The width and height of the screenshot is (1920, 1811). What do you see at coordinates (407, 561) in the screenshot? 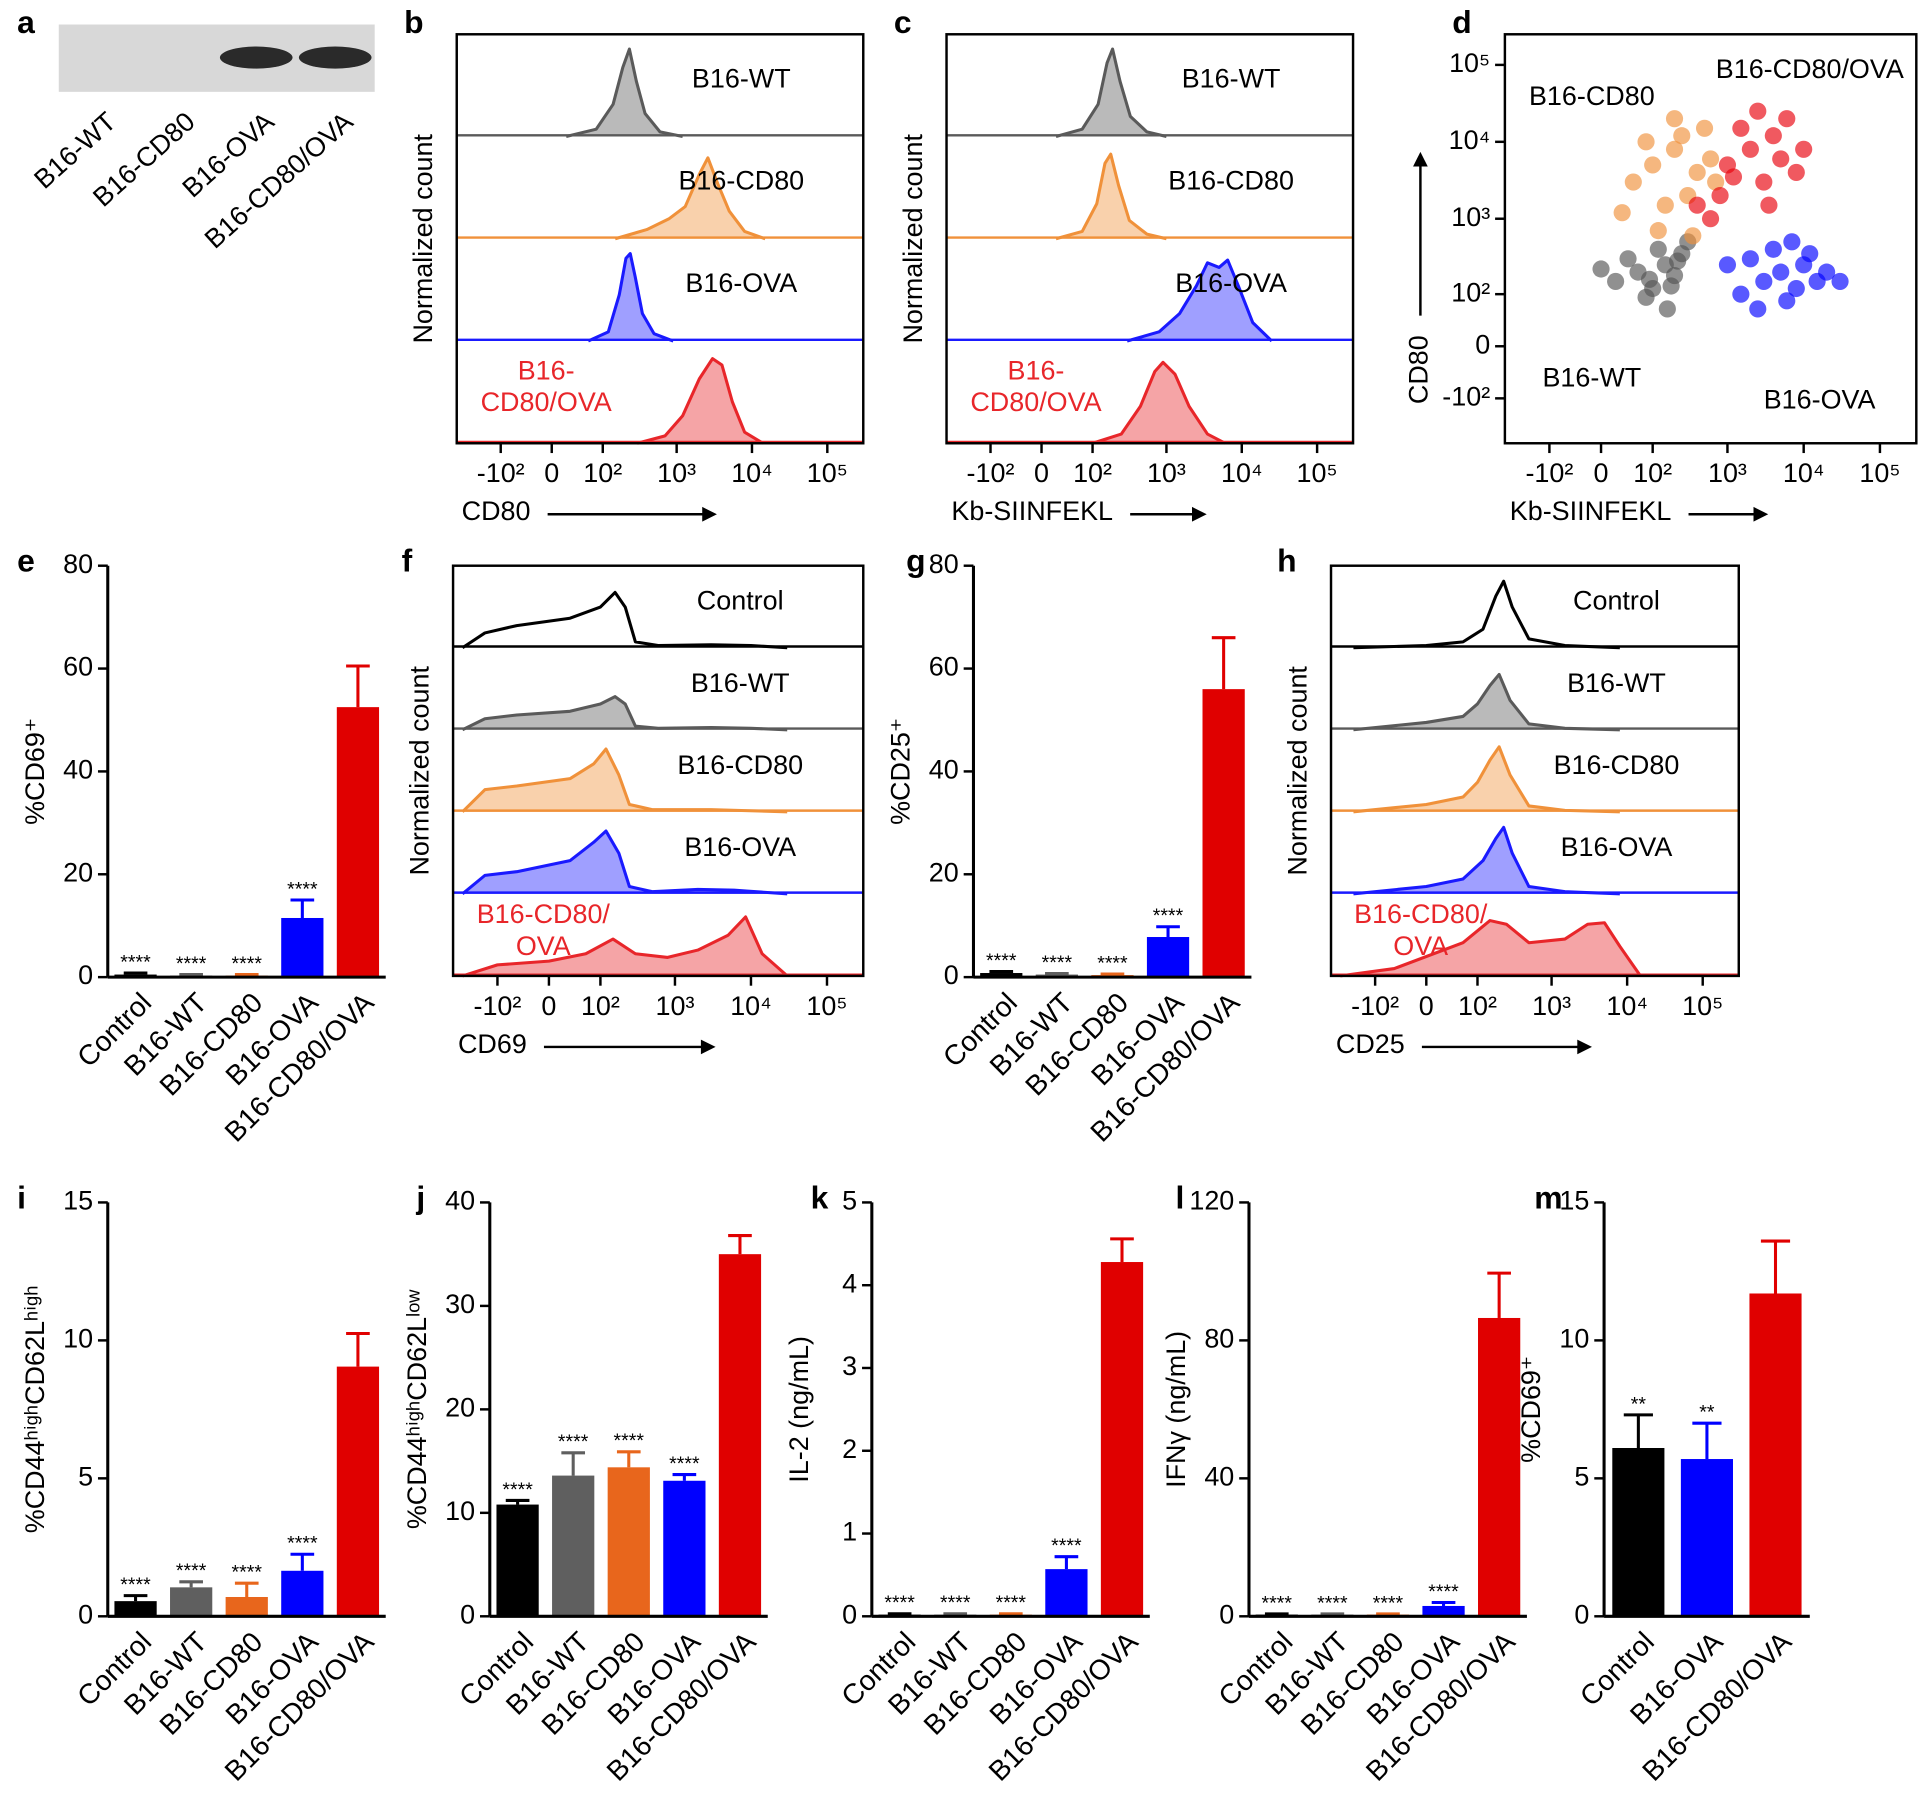
I see `panel-letter: f` at bounding box center [407, 561].